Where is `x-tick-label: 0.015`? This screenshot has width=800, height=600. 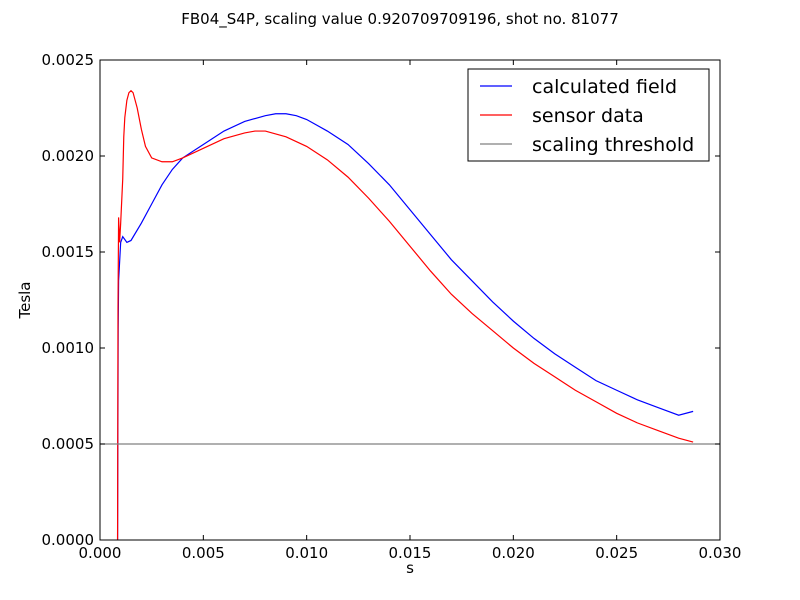
x-tick-label: 0.015 is located at coordinates (410, 553).